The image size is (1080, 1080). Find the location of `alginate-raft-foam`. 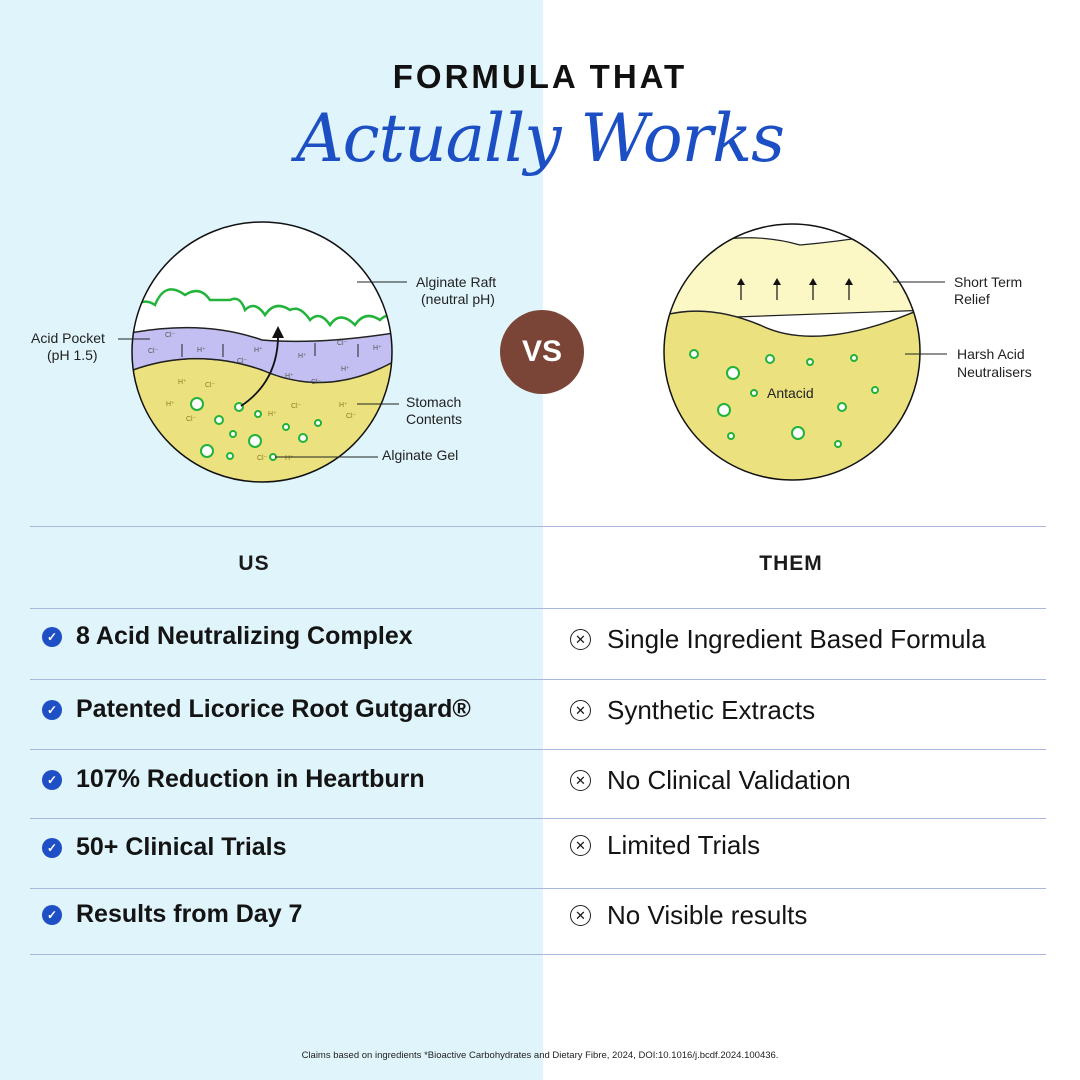

alginate-raft-foam is located at coordinates (262, 308).